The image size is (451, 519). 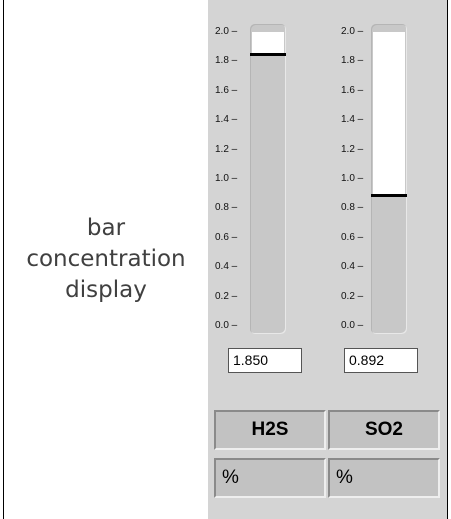 I want to click on h2s-name-label: H2S, so click(x=270, y=430).